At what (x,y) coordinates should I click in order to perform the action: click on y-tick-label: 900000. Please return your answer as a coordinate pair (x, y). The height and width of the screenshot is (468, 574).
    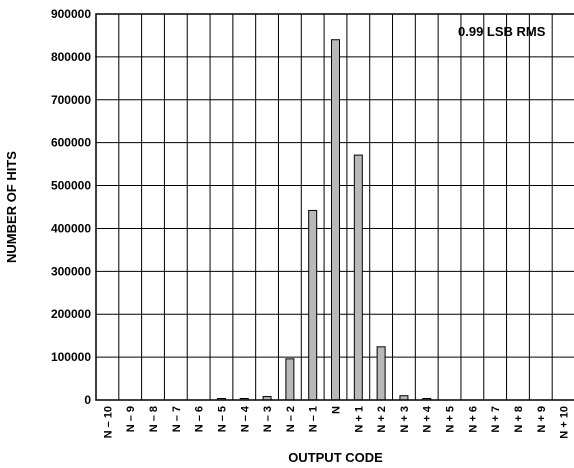
    Looking at the image, I should click on (71, 14).